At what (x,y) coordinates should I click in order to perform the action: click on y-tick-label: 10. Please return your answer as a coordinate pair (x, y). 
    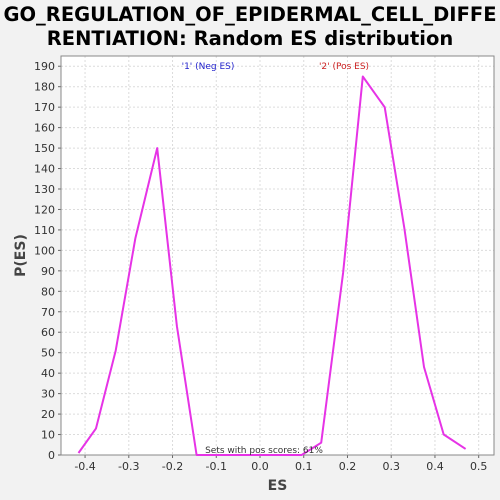
    Looking at the image, I should click on (48, 435).